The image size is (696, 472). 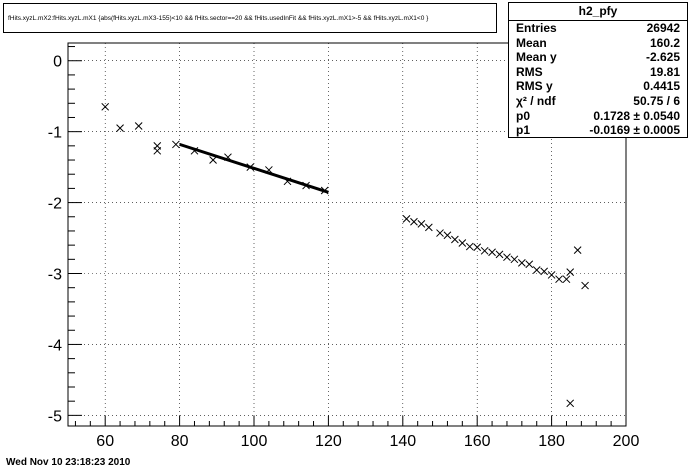 What do you see at coordinates (402, 441) in the screenshot?
I see `x-tick-label: 140` at bounding box center [402, 441].